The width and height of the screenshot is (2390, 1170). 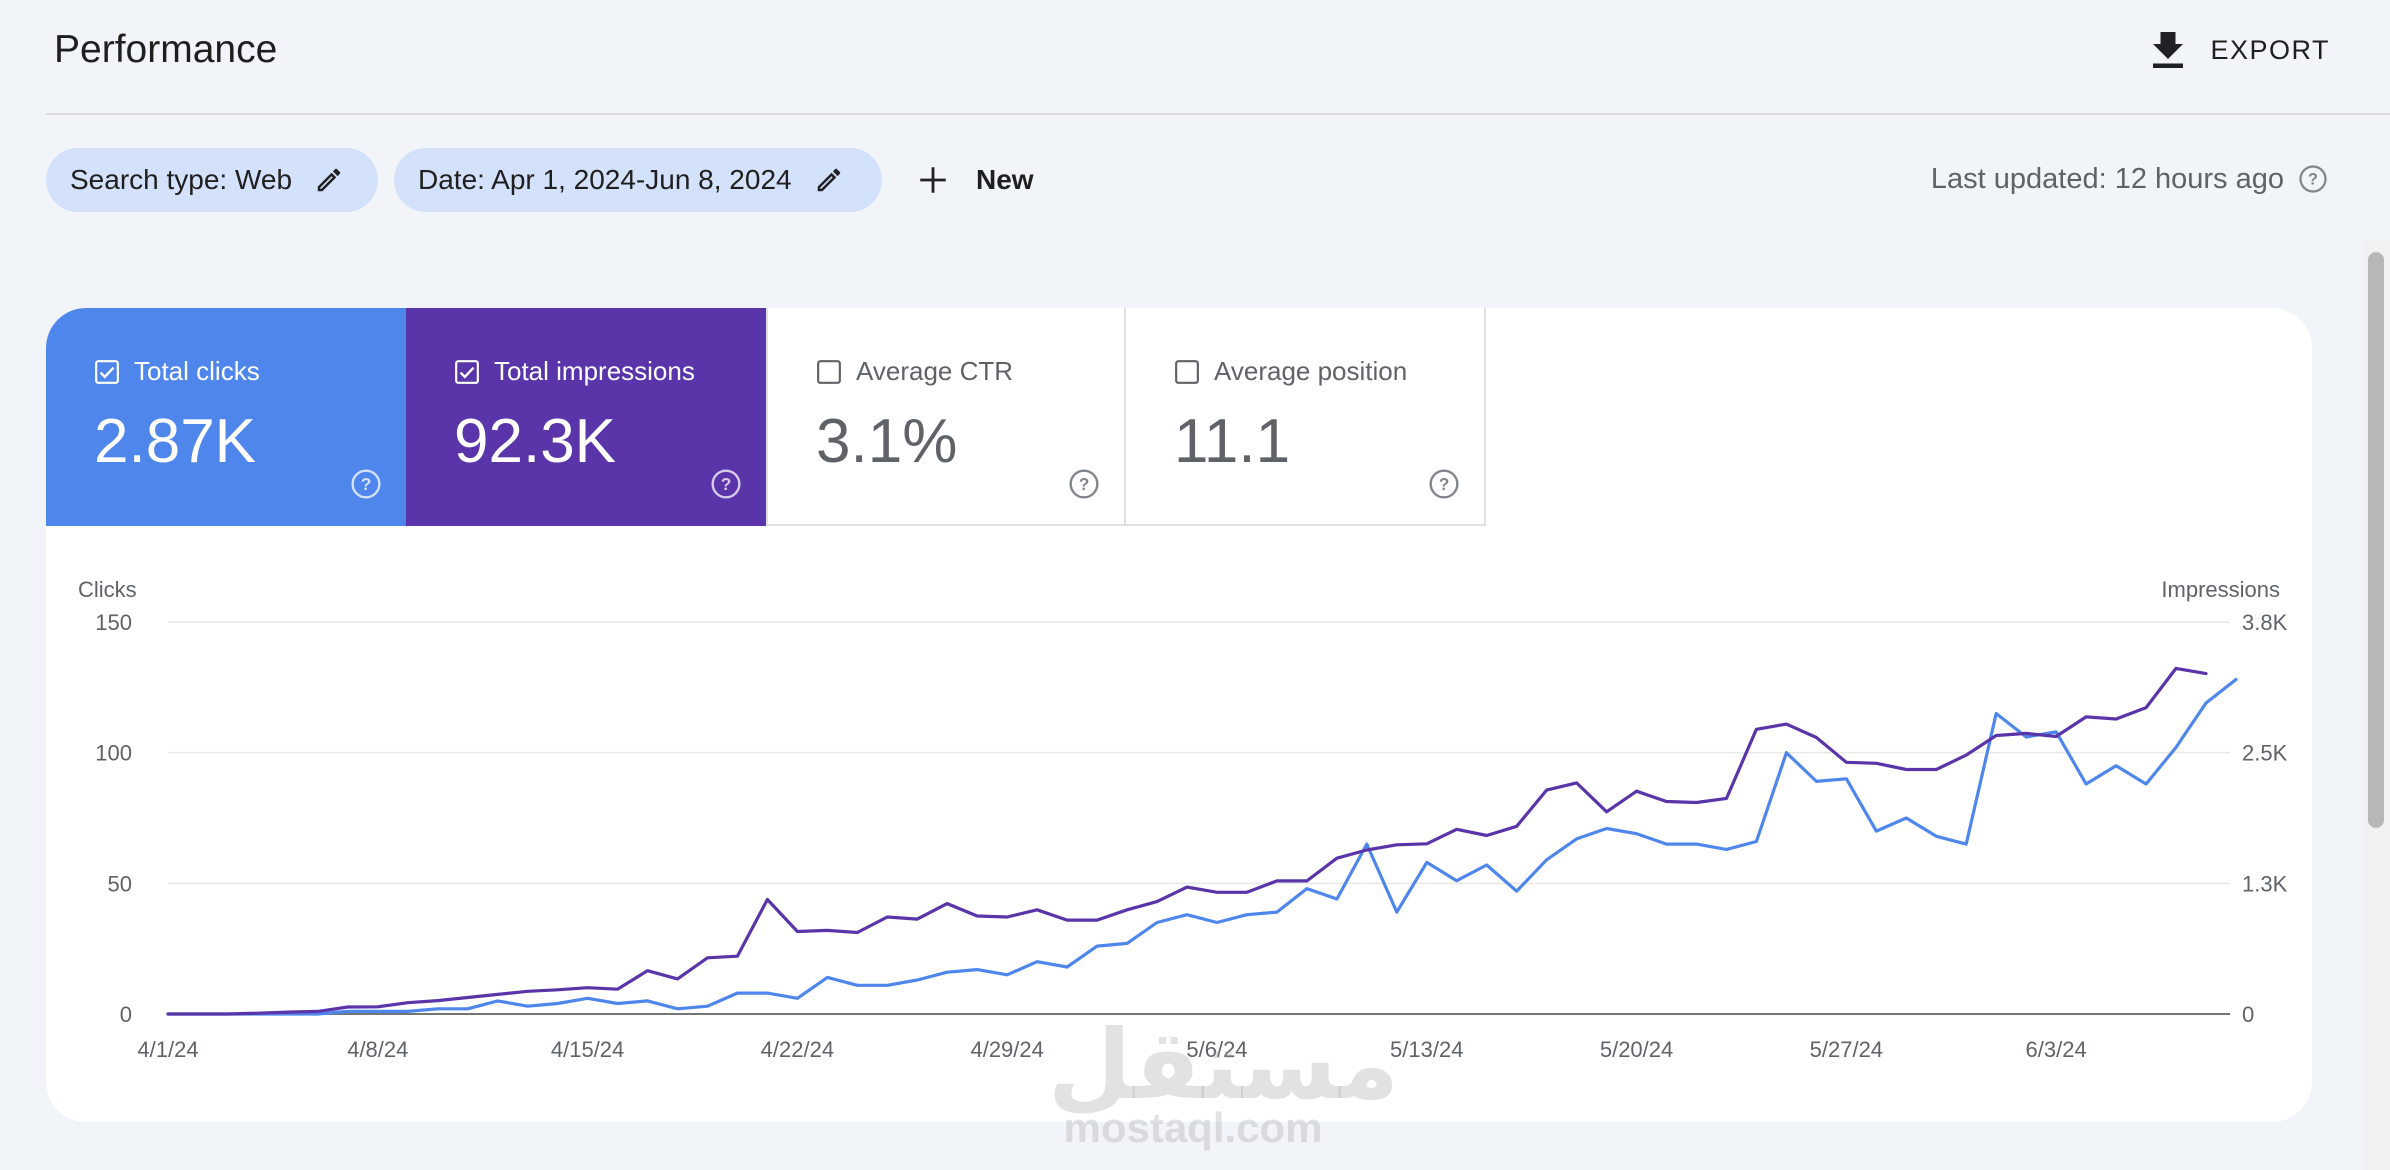 I want to click on y-tick-right: 2.5K, so click(x=2265, y=753).